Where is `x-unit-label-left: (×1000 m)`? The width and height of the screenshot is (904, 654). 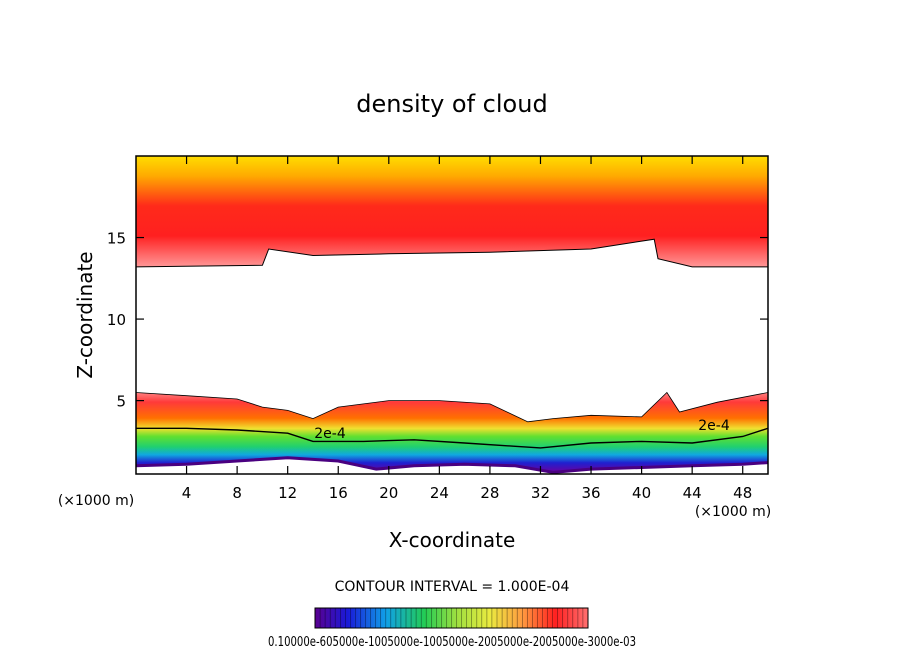 x-unit-label-left: (×1000 m) is located at coordinates (96, 501).